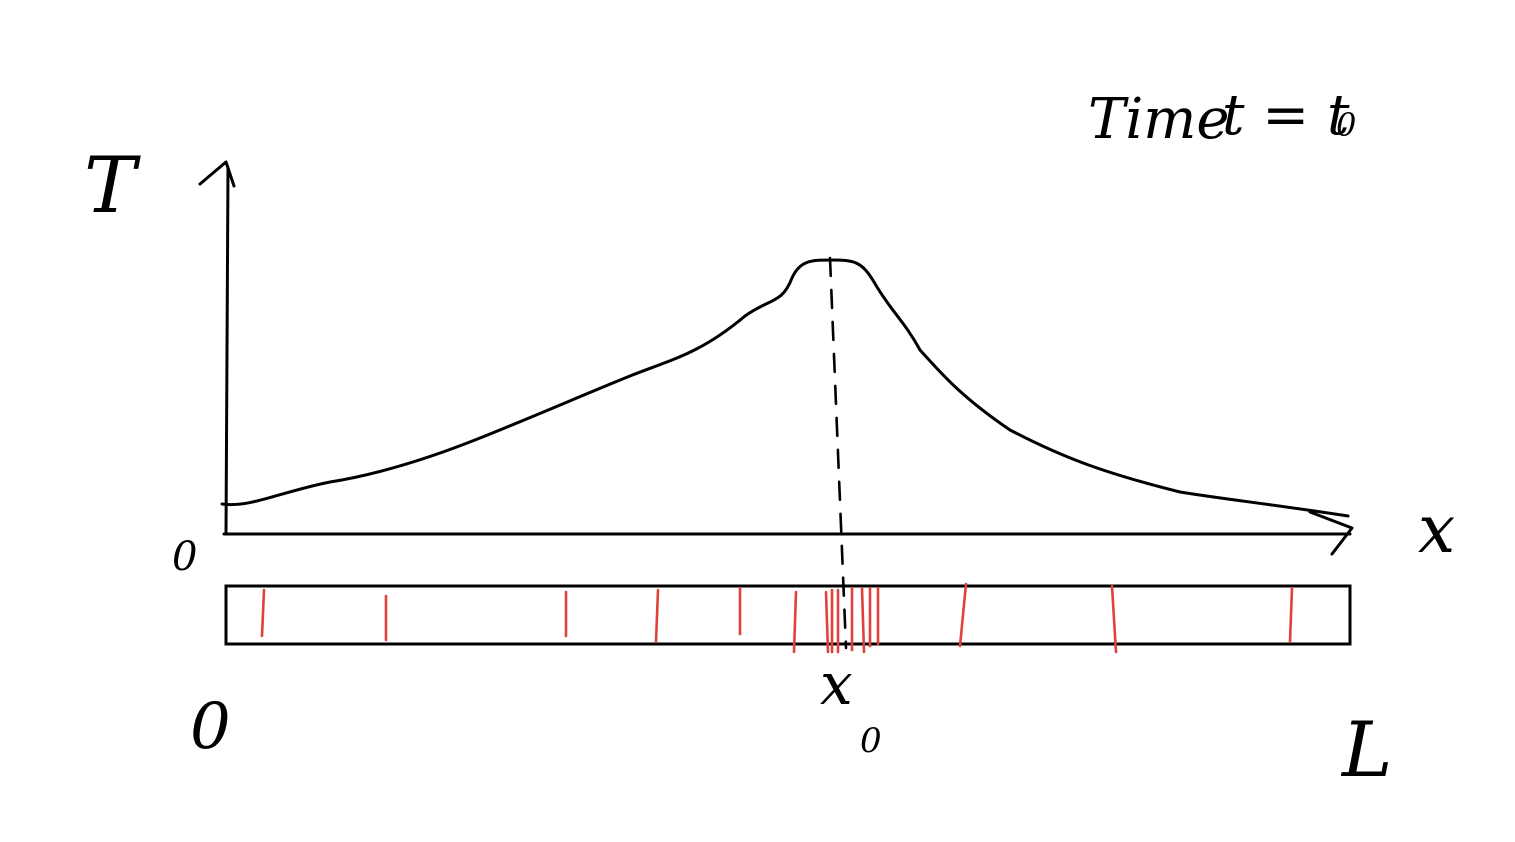 This screenshot has width=1515, height=842. I want to click on rod, so click(788, 615).